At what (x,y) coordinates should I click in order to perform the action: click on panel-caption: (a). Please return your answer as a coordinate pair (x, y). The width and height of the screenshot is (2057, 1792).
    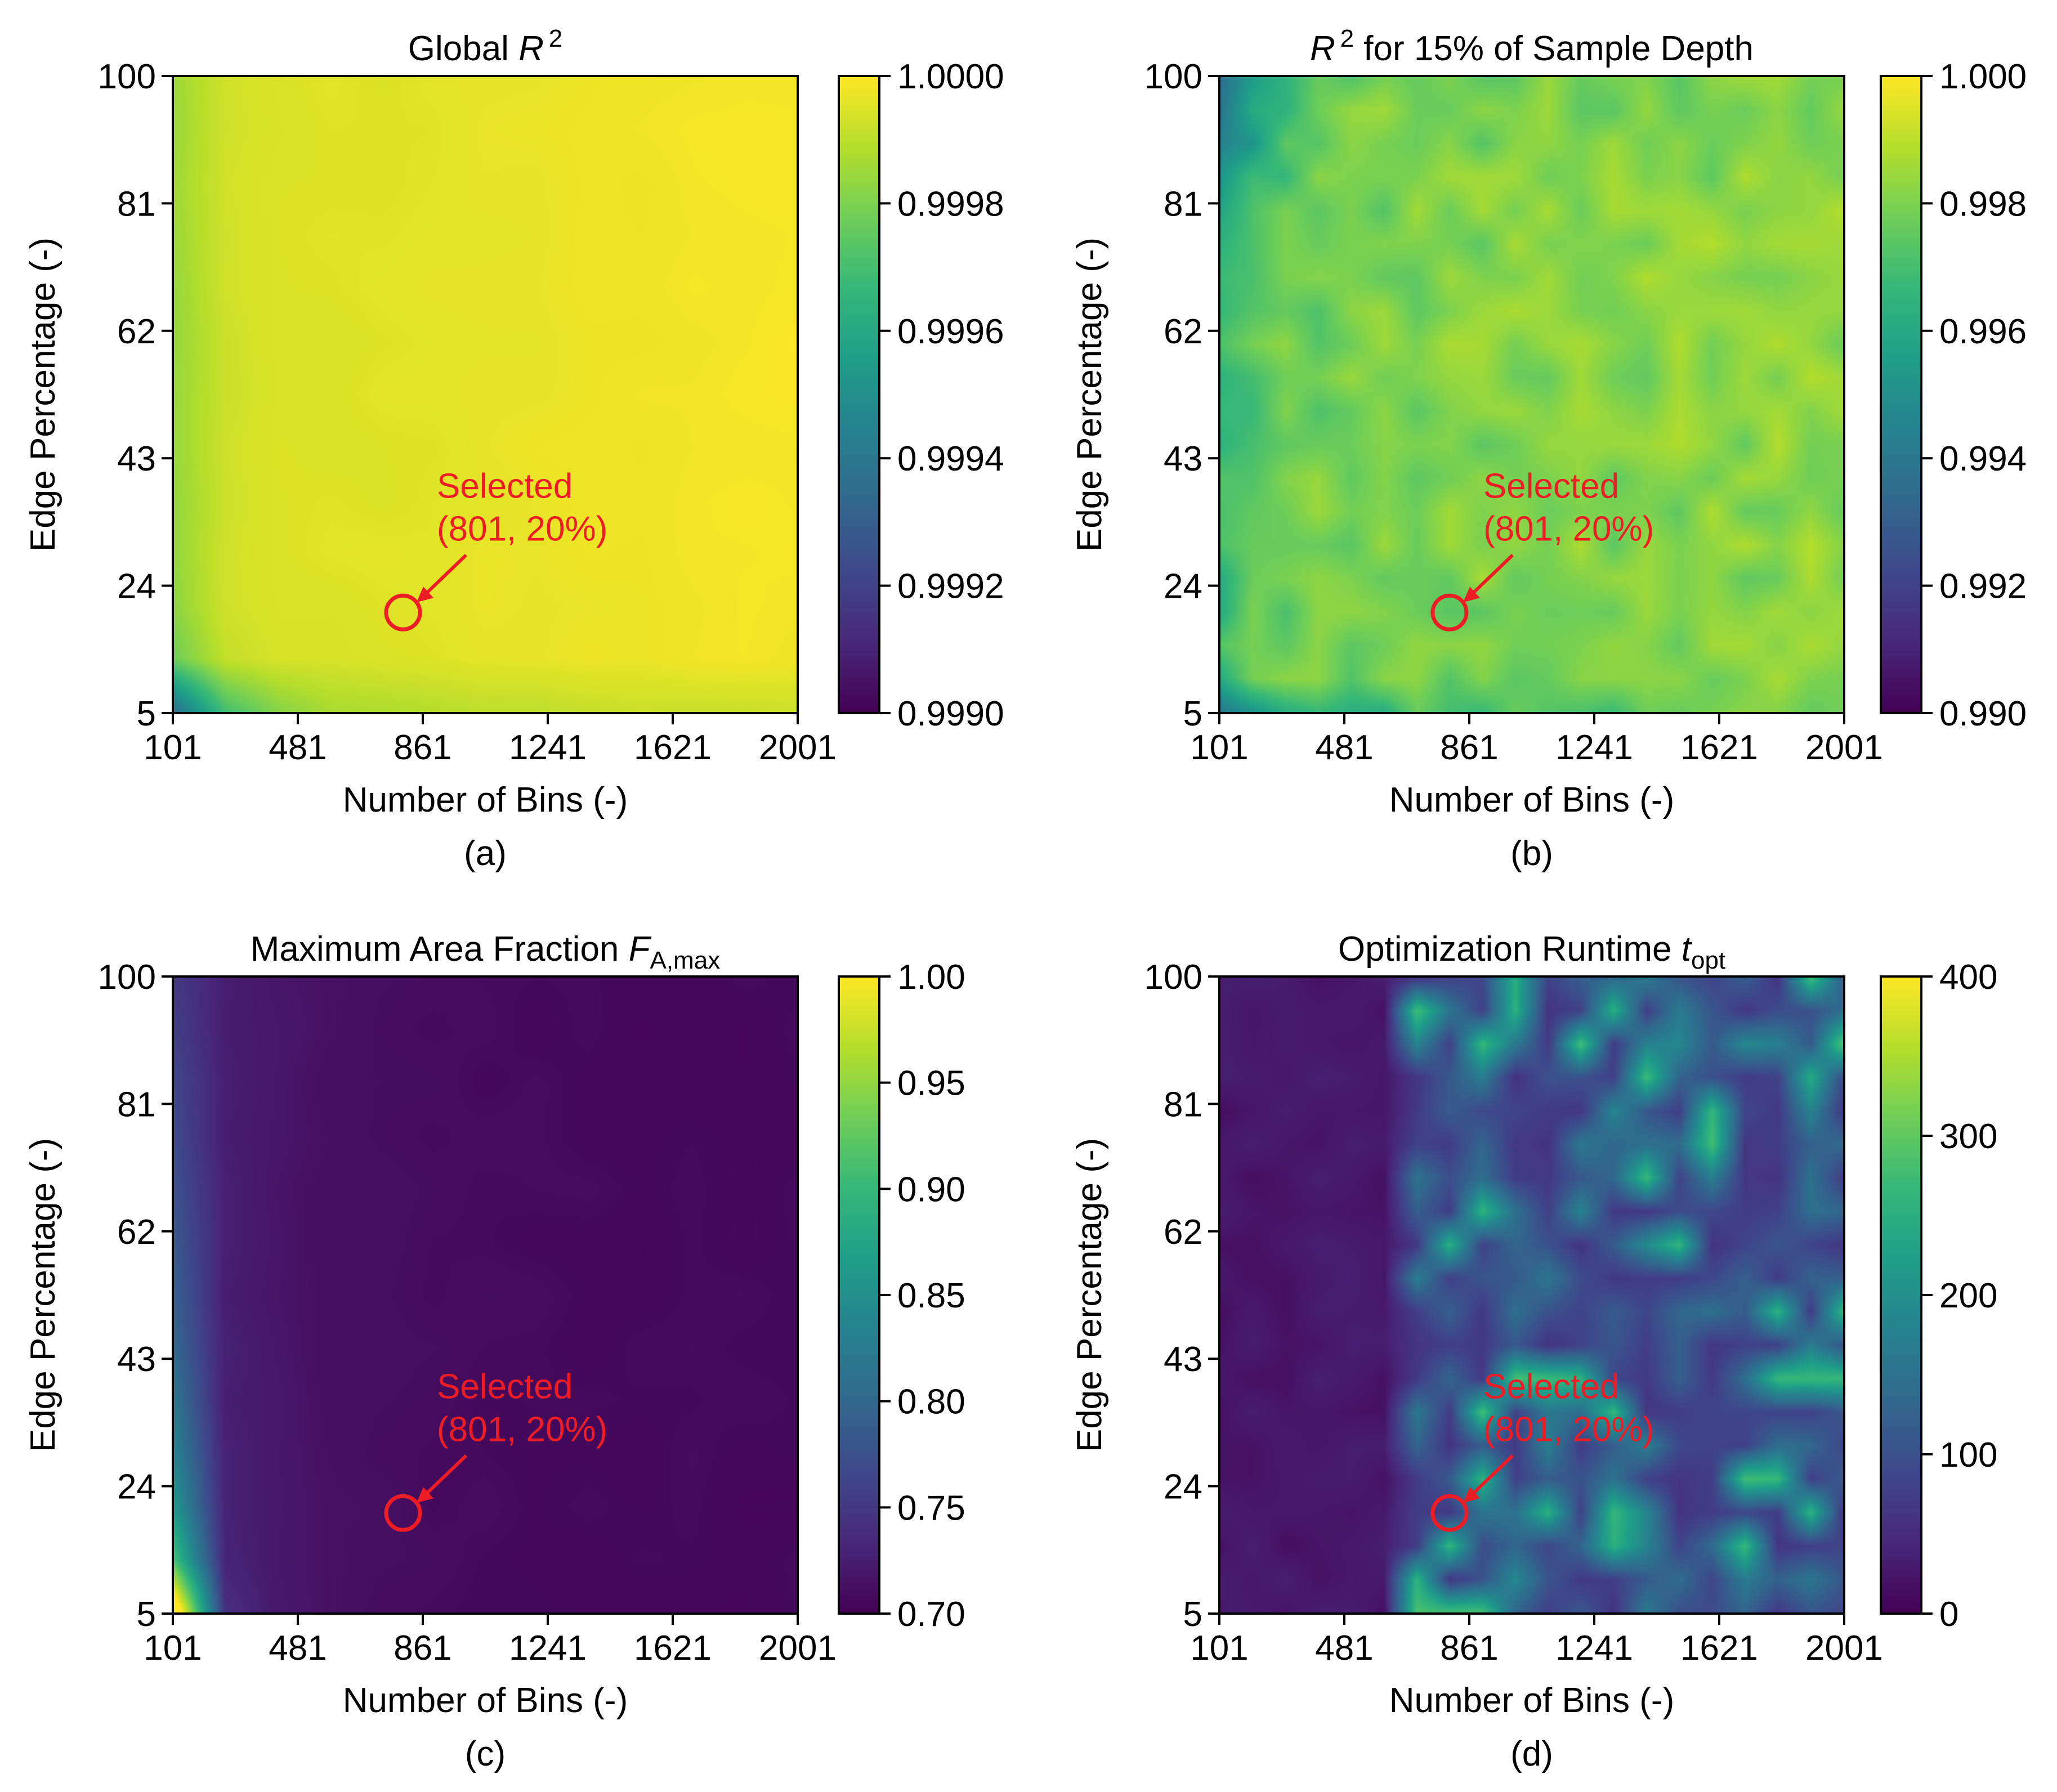
    Looking at the image, I should click on (485, 853).